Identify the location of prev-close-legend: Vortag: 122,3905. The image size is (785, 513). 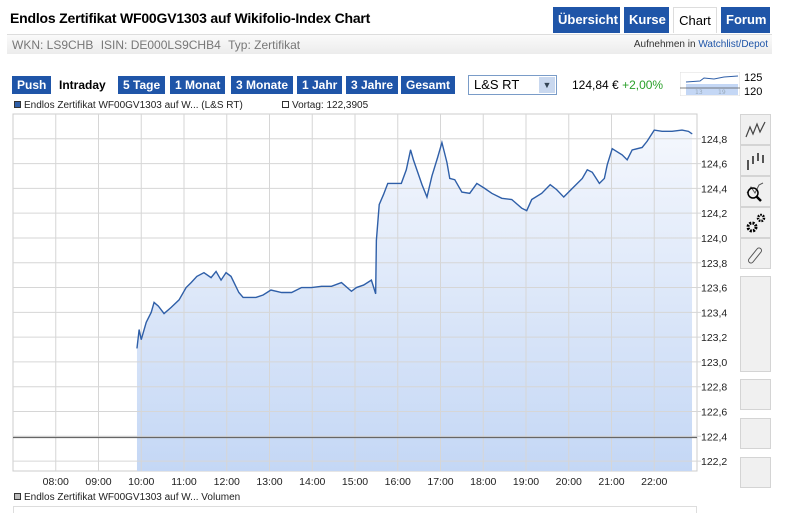
(325, 105).